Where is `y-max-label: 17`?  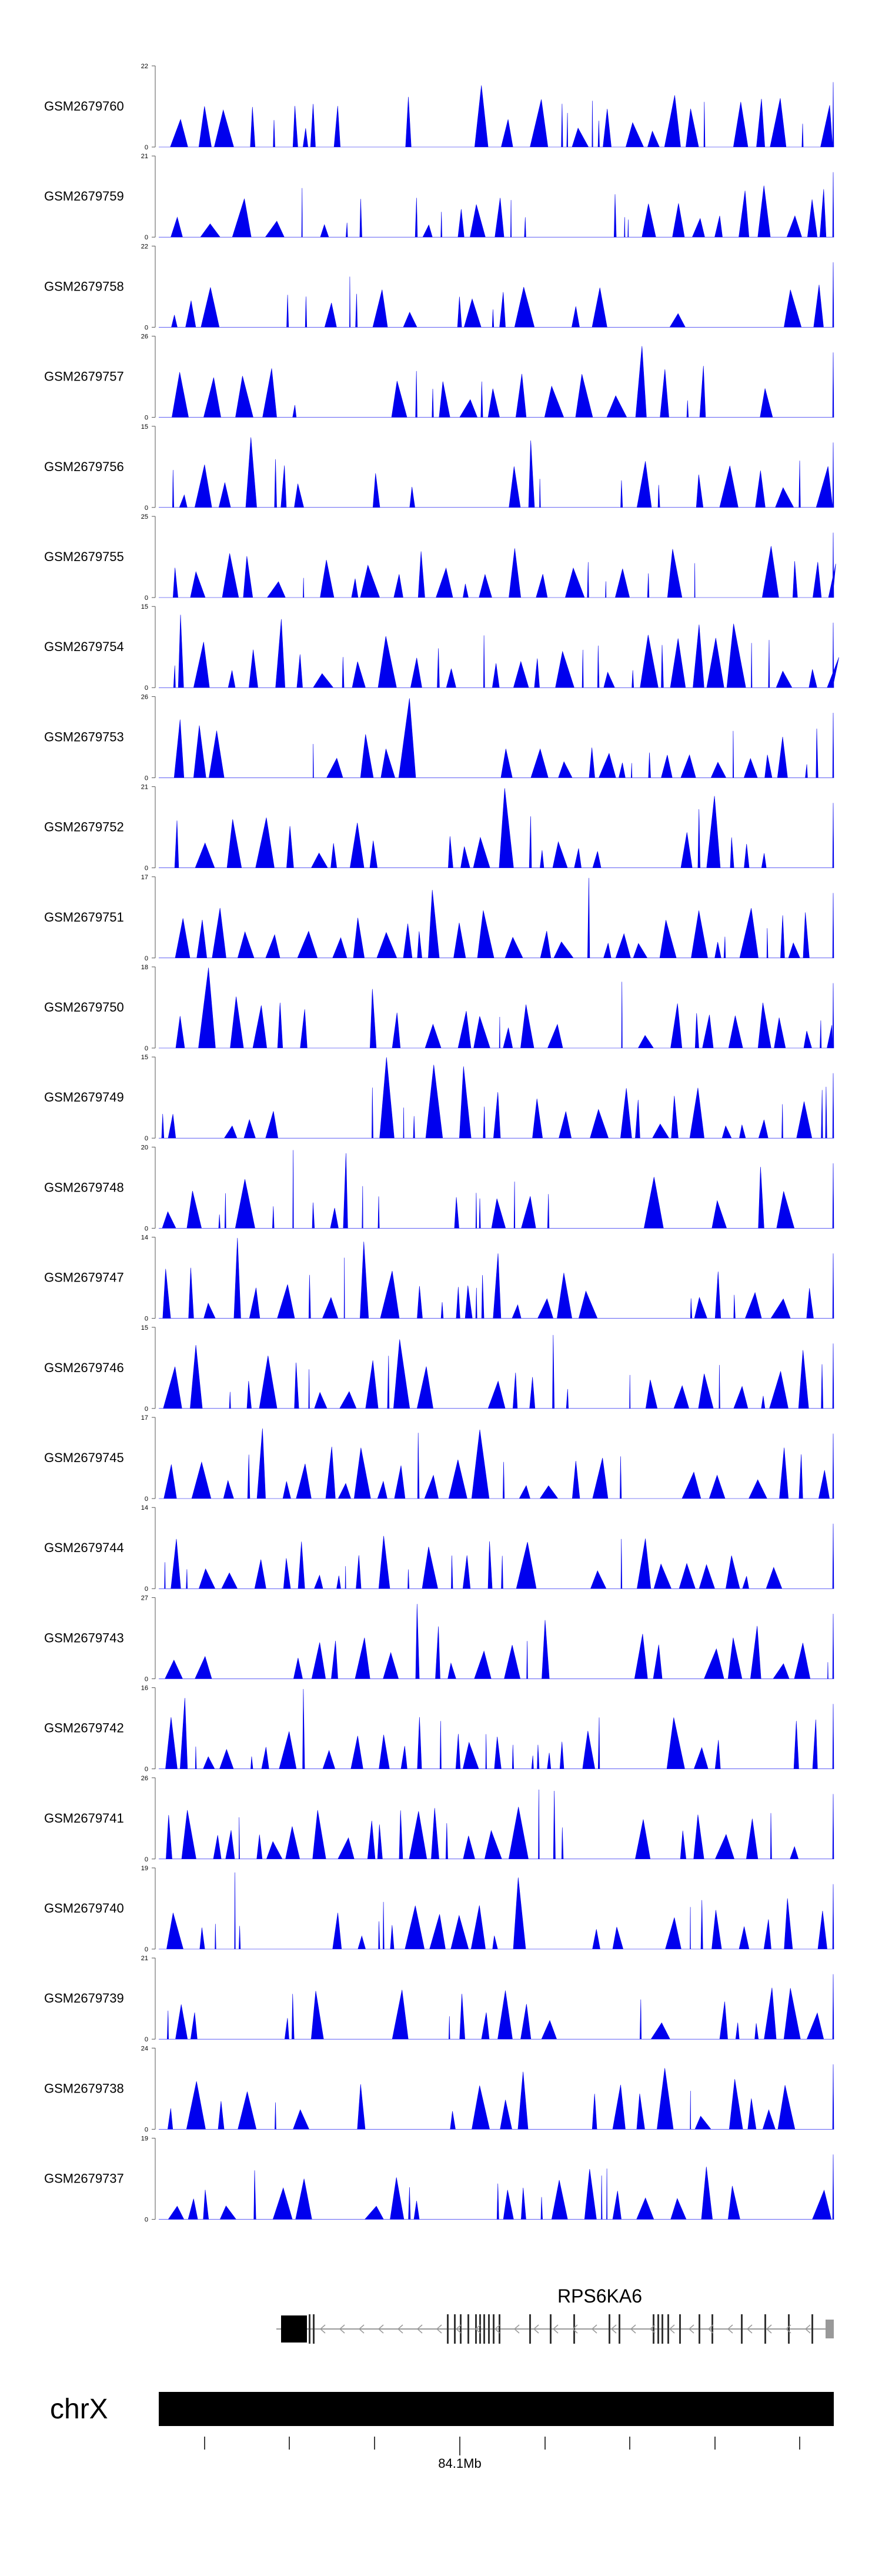
y-max-label: 17 is located at coordinates (144, 877).